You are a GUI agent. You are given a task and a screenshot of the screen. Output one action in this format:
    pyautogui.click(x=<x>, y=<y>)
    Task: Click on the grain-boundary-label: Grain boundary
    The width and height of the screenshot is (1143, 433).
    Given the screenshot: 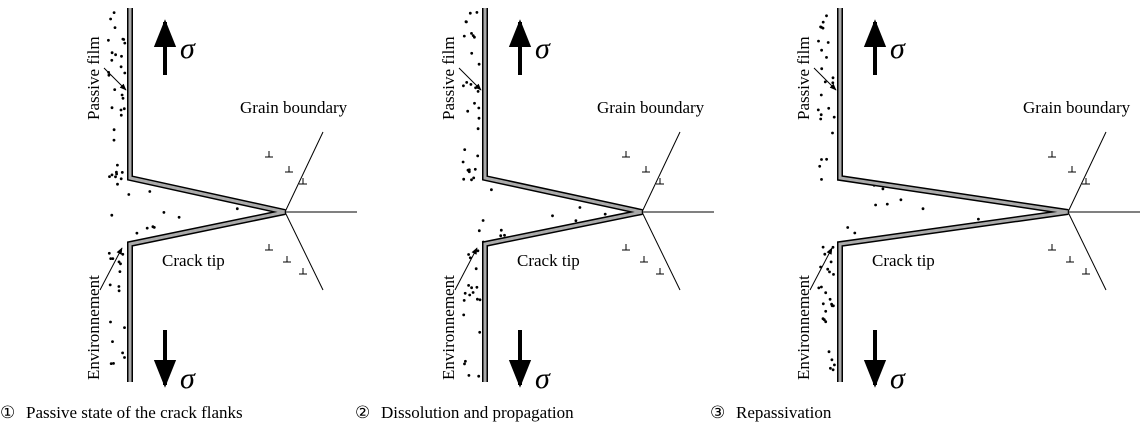 What is the action you would take?
    pyautogui.click(x=651, y=107)
    